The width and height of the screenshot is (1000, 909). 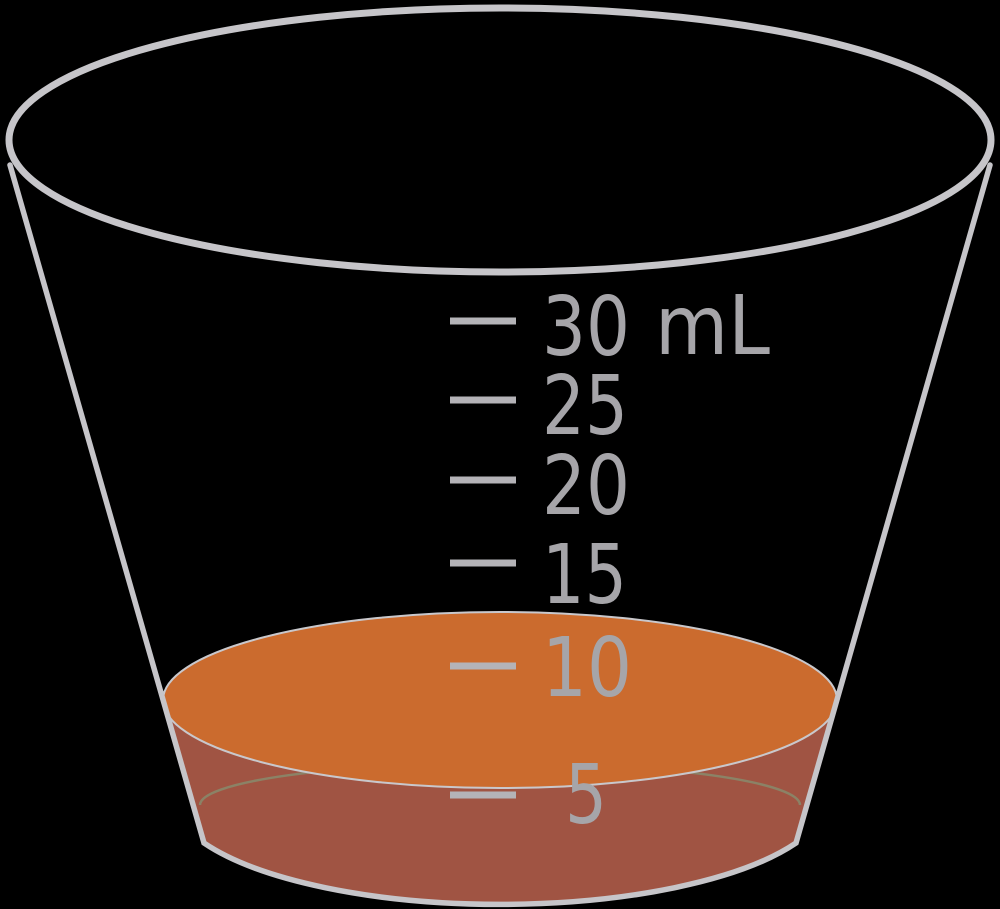 I want to click on scale-label-10: 10, so click(x=587, y=668).